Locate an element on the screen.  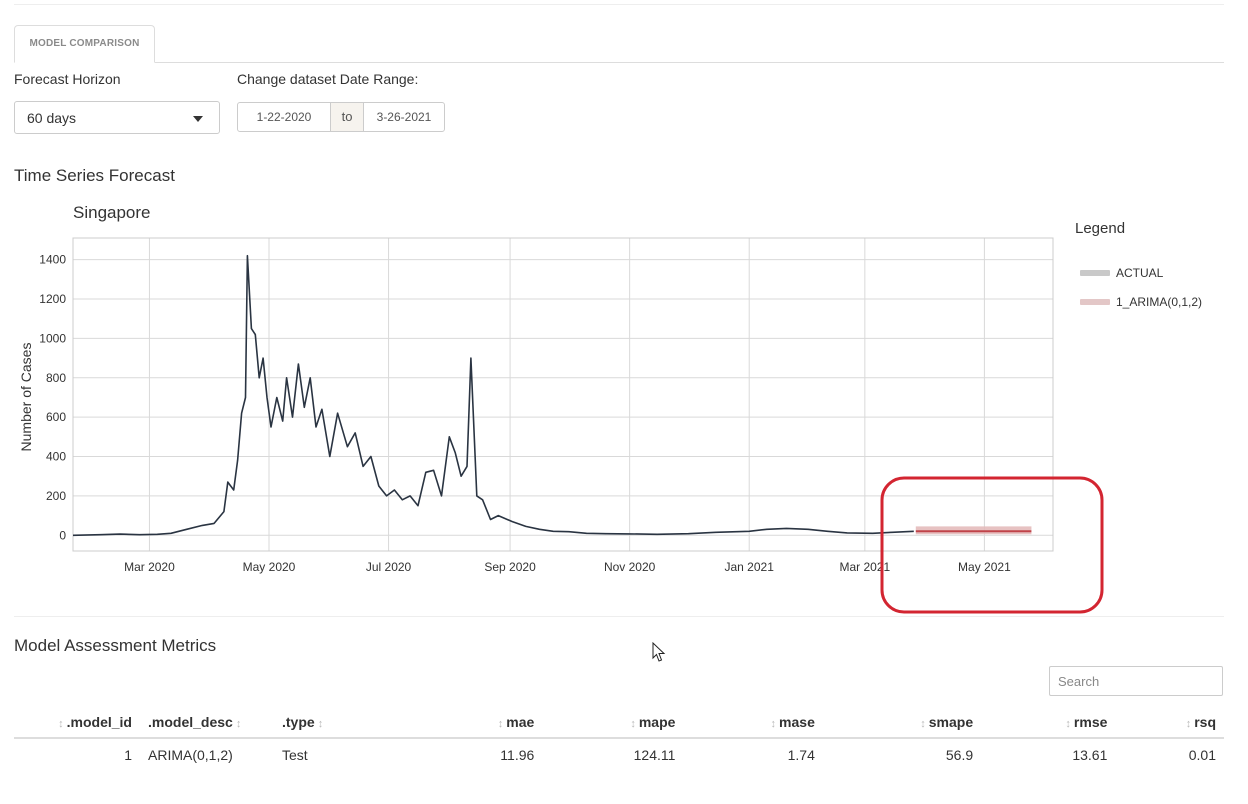
legend-title: Legend is located at coordinates (1100, 228).